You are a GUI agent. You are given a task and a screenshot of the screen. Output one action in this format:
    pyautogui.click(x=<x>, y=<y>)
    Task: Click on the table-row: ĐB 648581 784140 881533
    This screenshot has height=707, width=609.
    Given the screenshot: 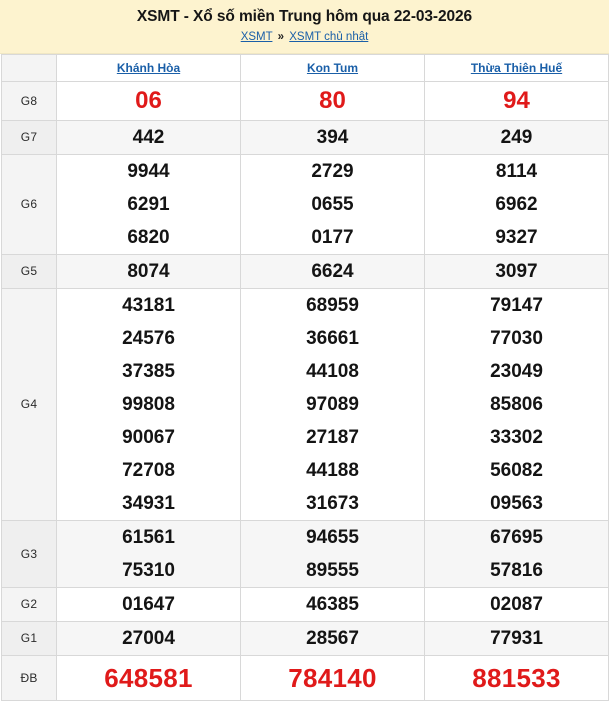 What is the action you would take?
    pyautogui.click(x=305, y=677)
    